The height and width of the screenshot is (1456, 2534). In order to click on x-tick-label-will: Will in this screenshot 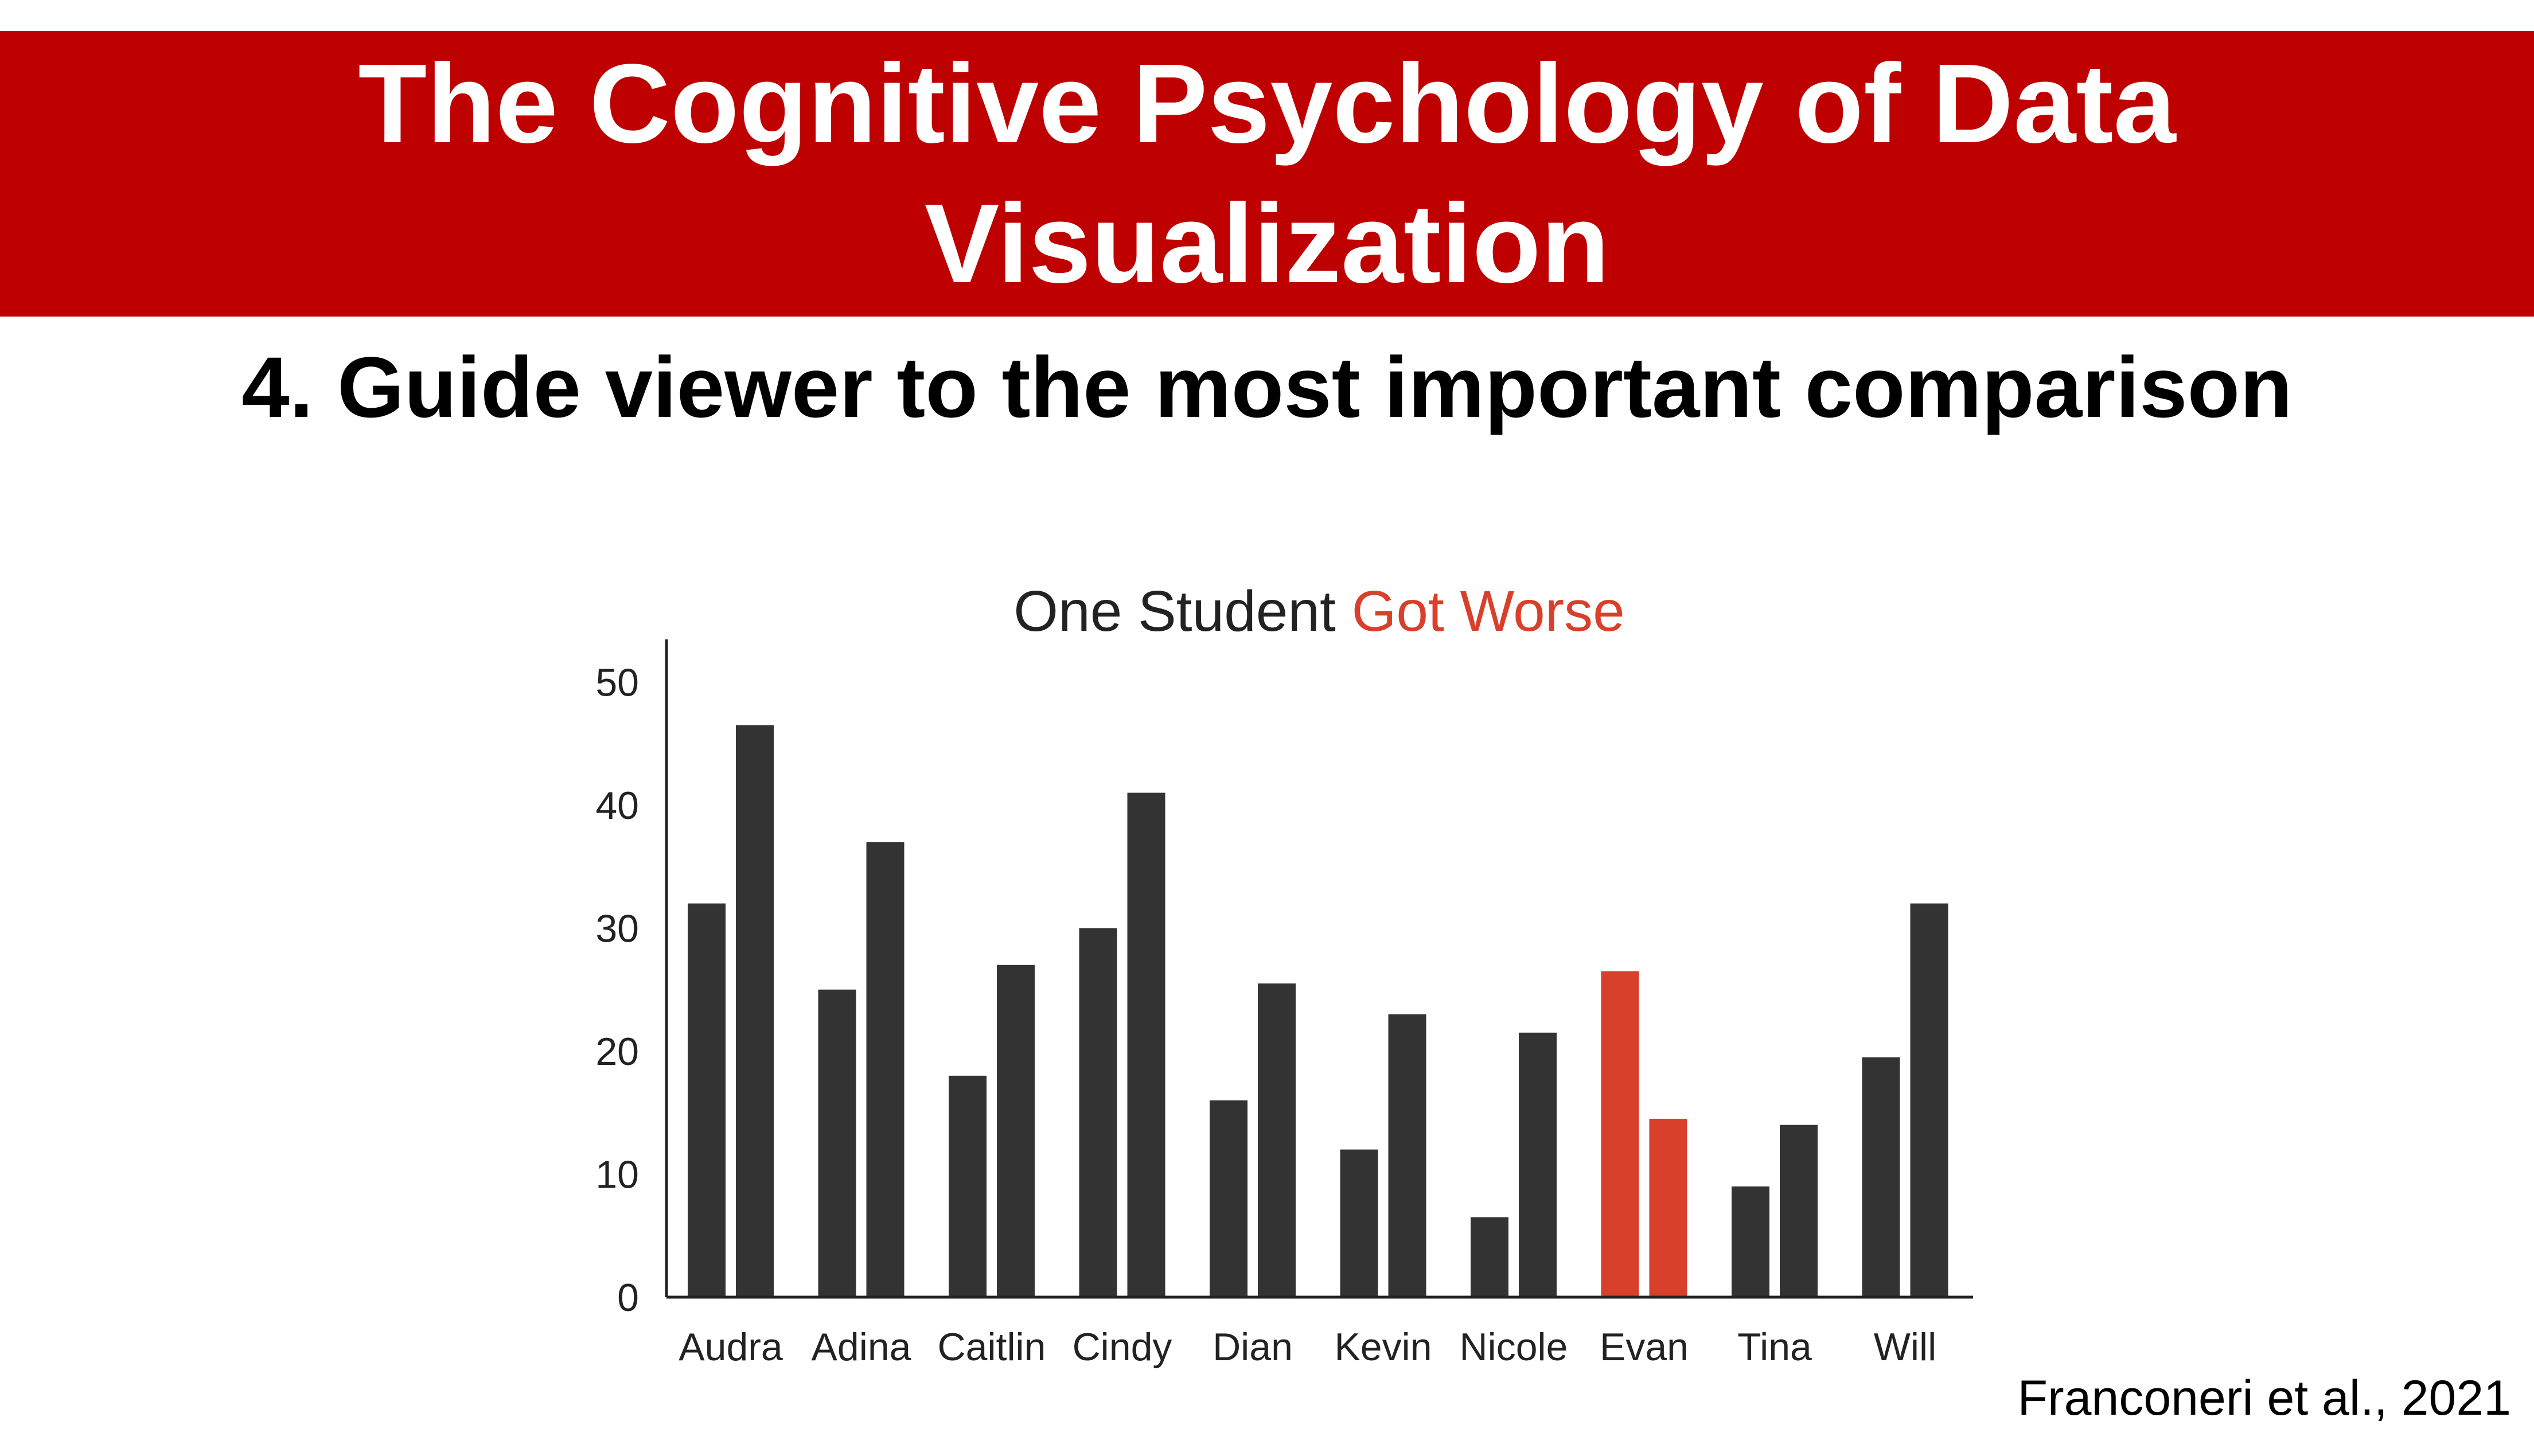, I will do `click(1905, 1347)`.